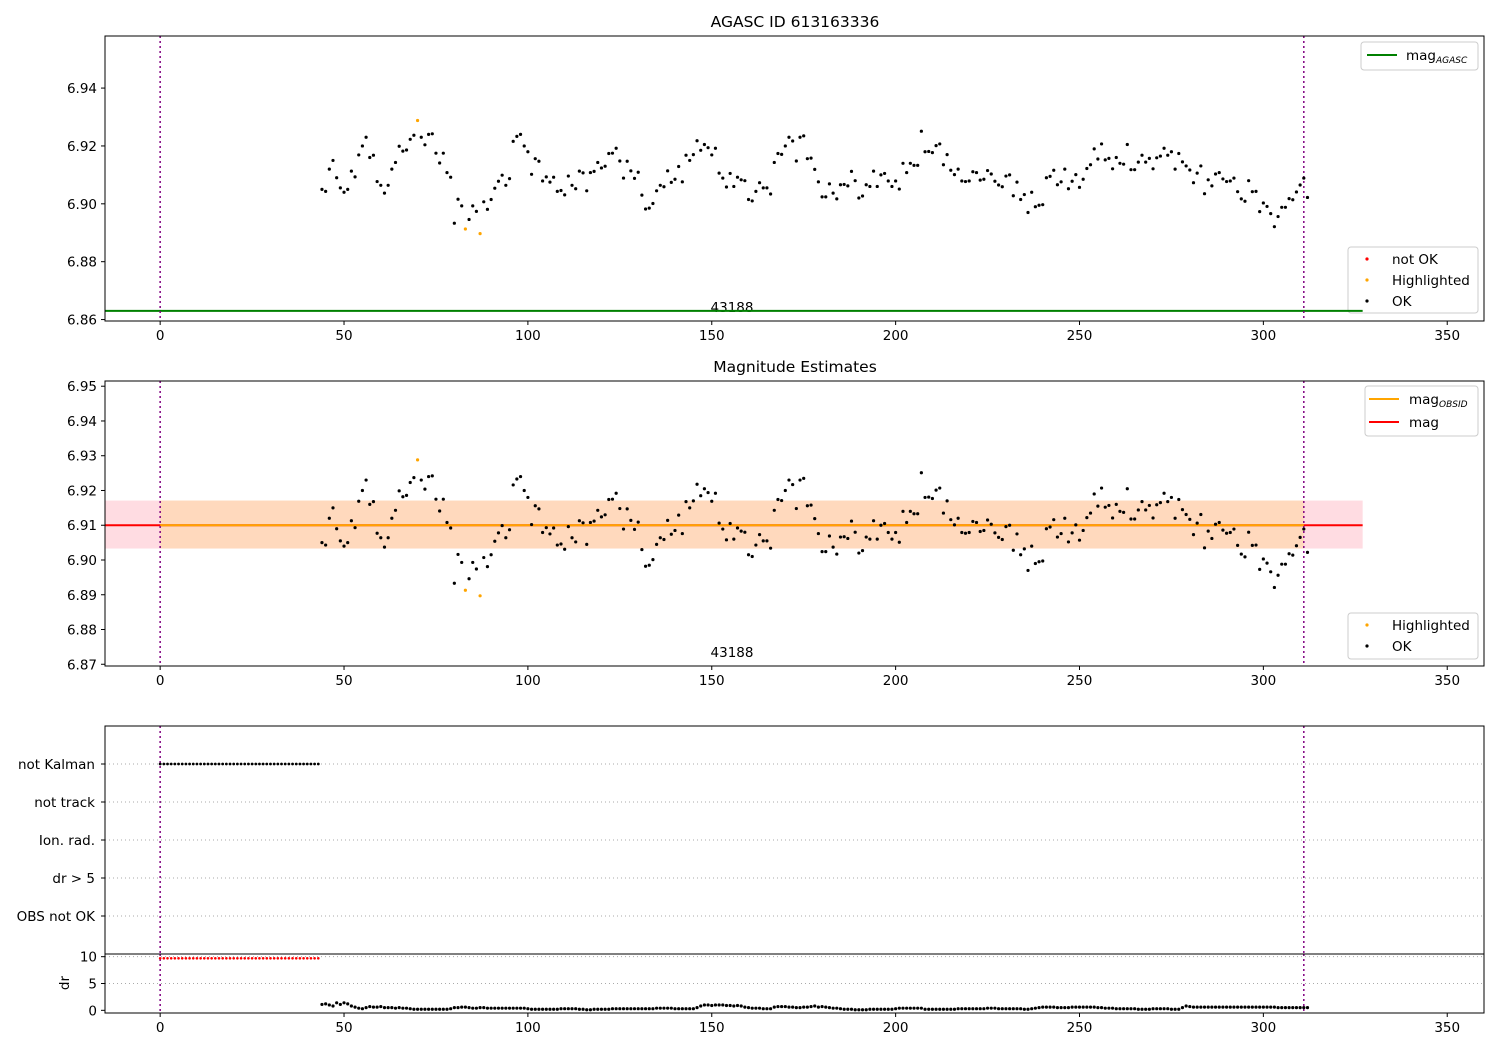 This screenshot has height=1050, width=1500. Describe the element at coordinates (1415, 260) in the screenshot. I see `legend-not-ok: not OK` at that location.